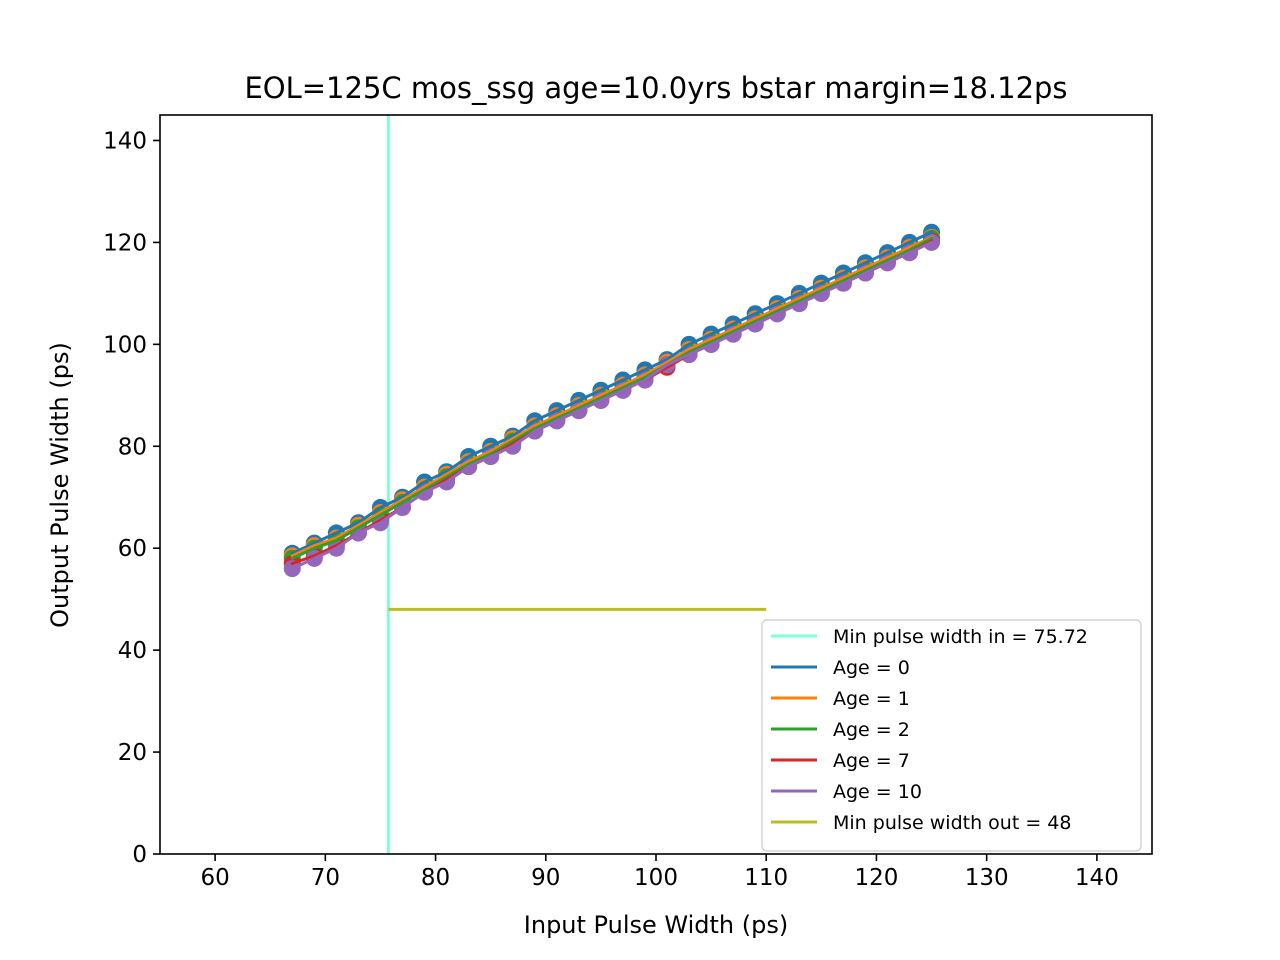 The image size is (1280, 960). What do you see at coordinates (656, 878) in the screenshot?
I see `x-tick-label-4: 100` at bounding box center [656, 878].